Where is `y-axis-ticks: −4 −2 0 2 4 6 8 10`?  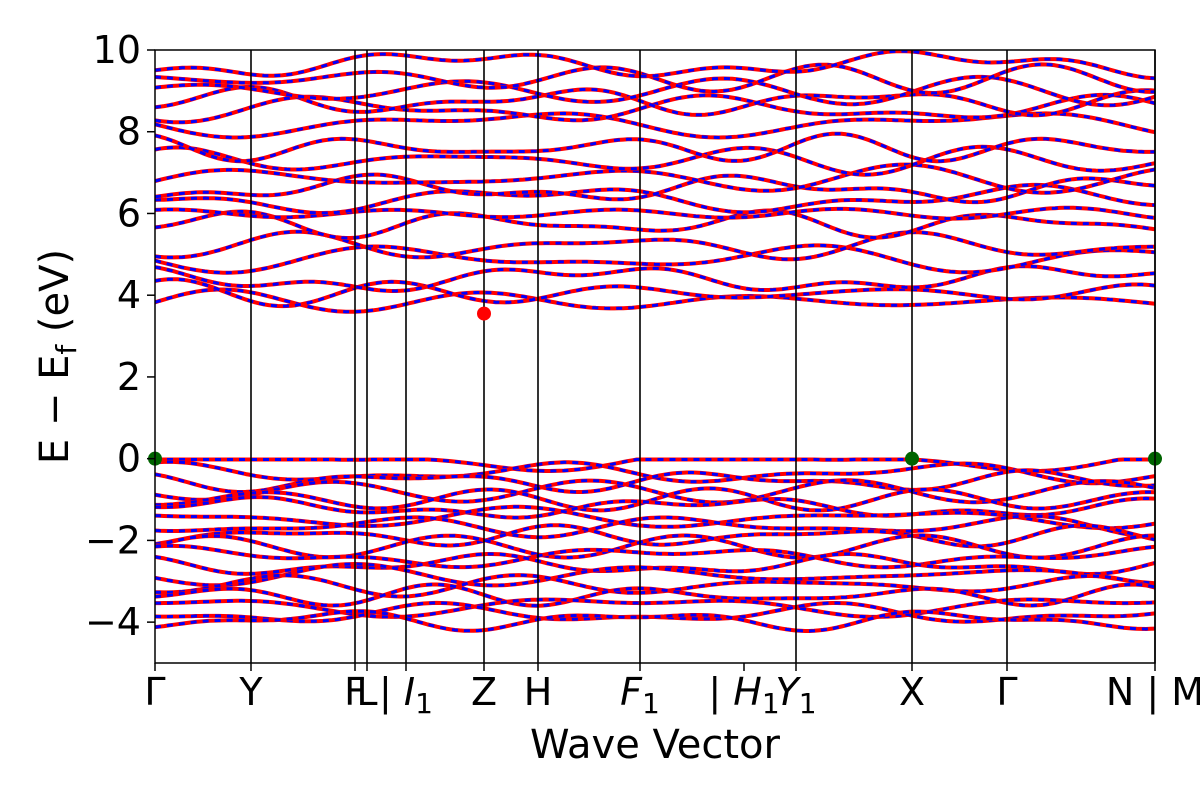
y-axis-ticks: −4 −2 0 2 4 6 8 10 is located at coordinates (120, 336).